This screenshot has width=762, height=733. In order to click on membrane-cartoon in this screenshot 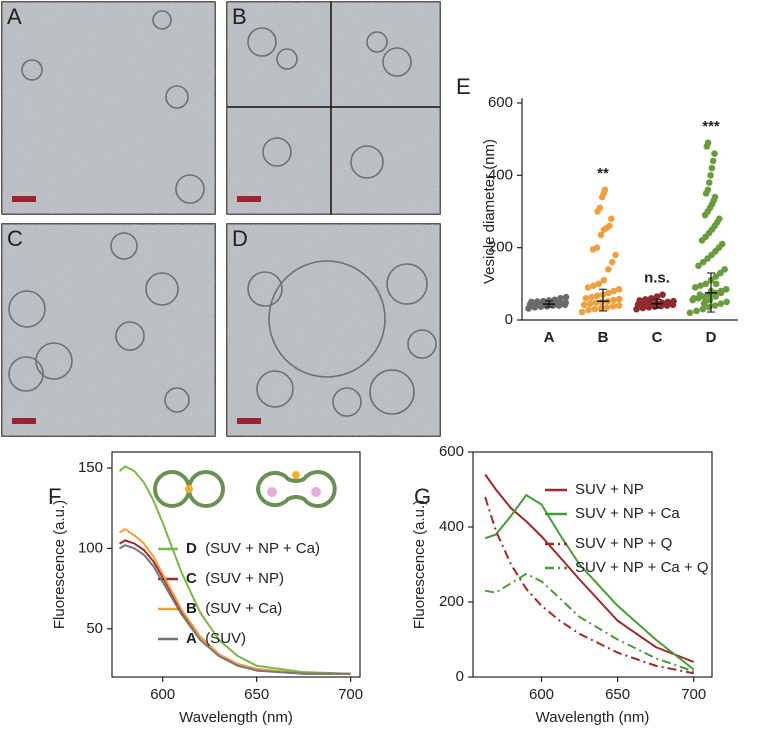, I will do `click(245, 489)`.